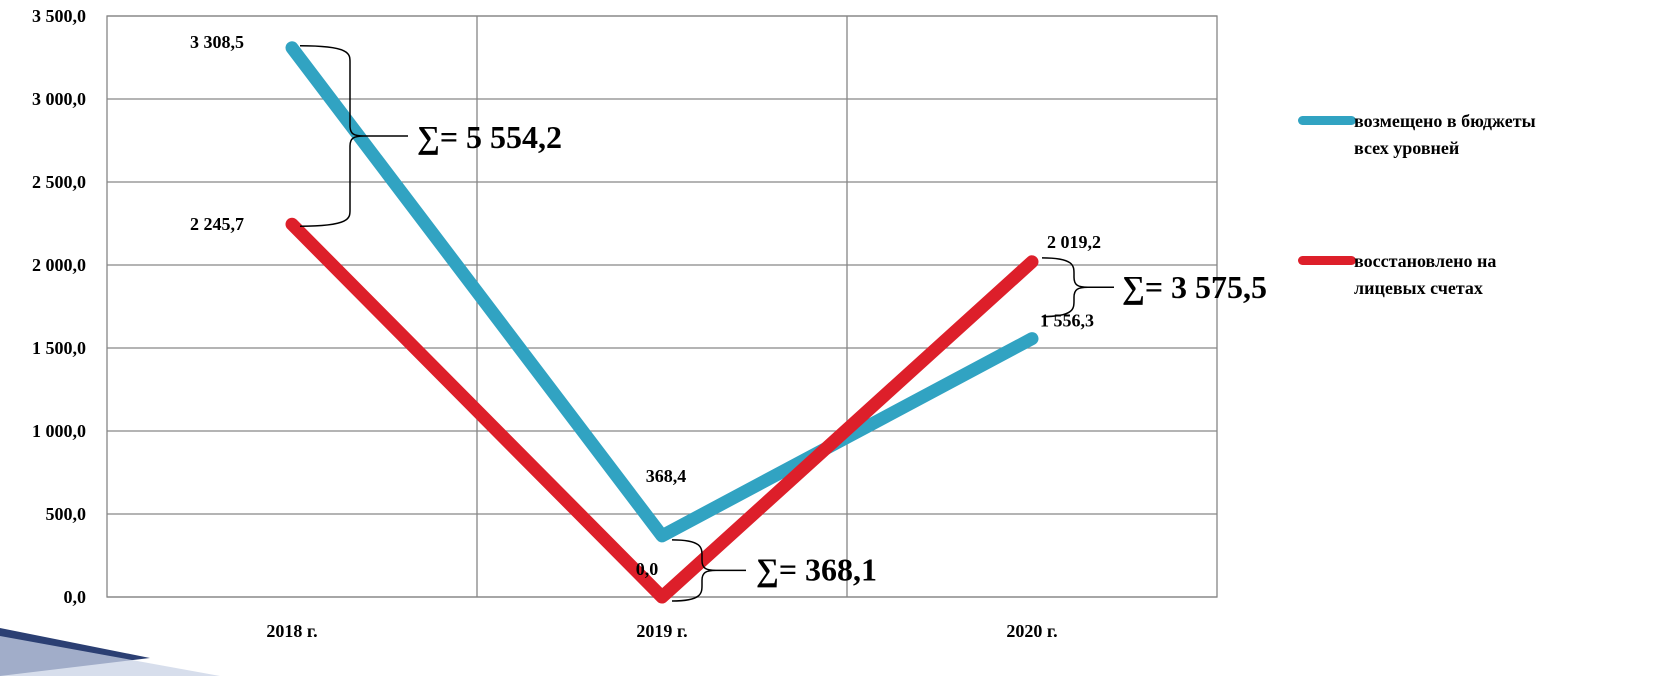 Image resolution: width=1656 pixels, height=676 pixels. Describe the element at coordinates (489, 137) in the screenshot. I see `sum-annotation: ∑= 5 554,2` at that location.